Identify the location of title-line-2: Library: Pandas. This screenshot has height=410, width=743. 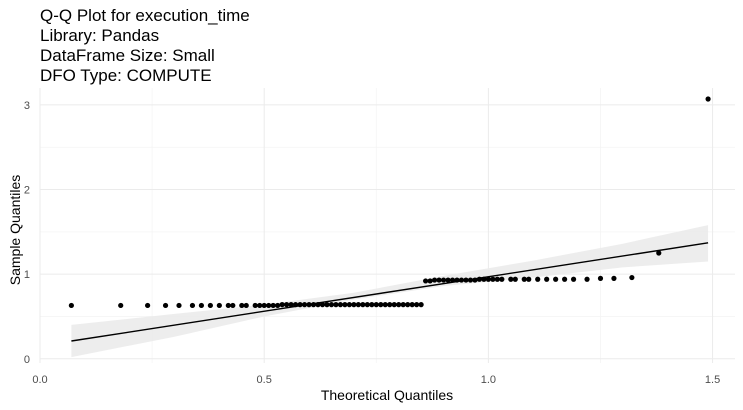
(100, 35).